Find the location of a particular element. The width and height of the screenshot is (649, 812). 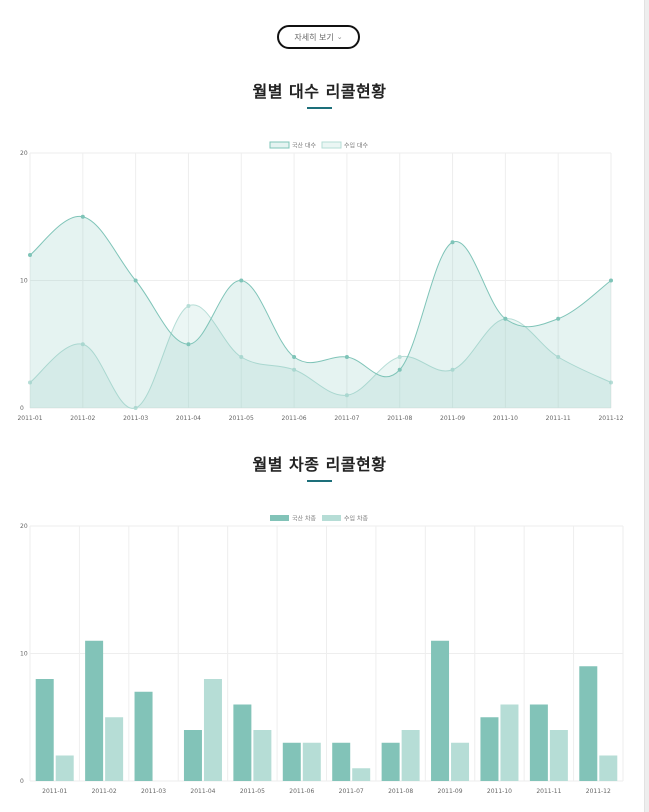

view-details-button: 자세히 보기 ⌄ is located at coordinates (318, 37).